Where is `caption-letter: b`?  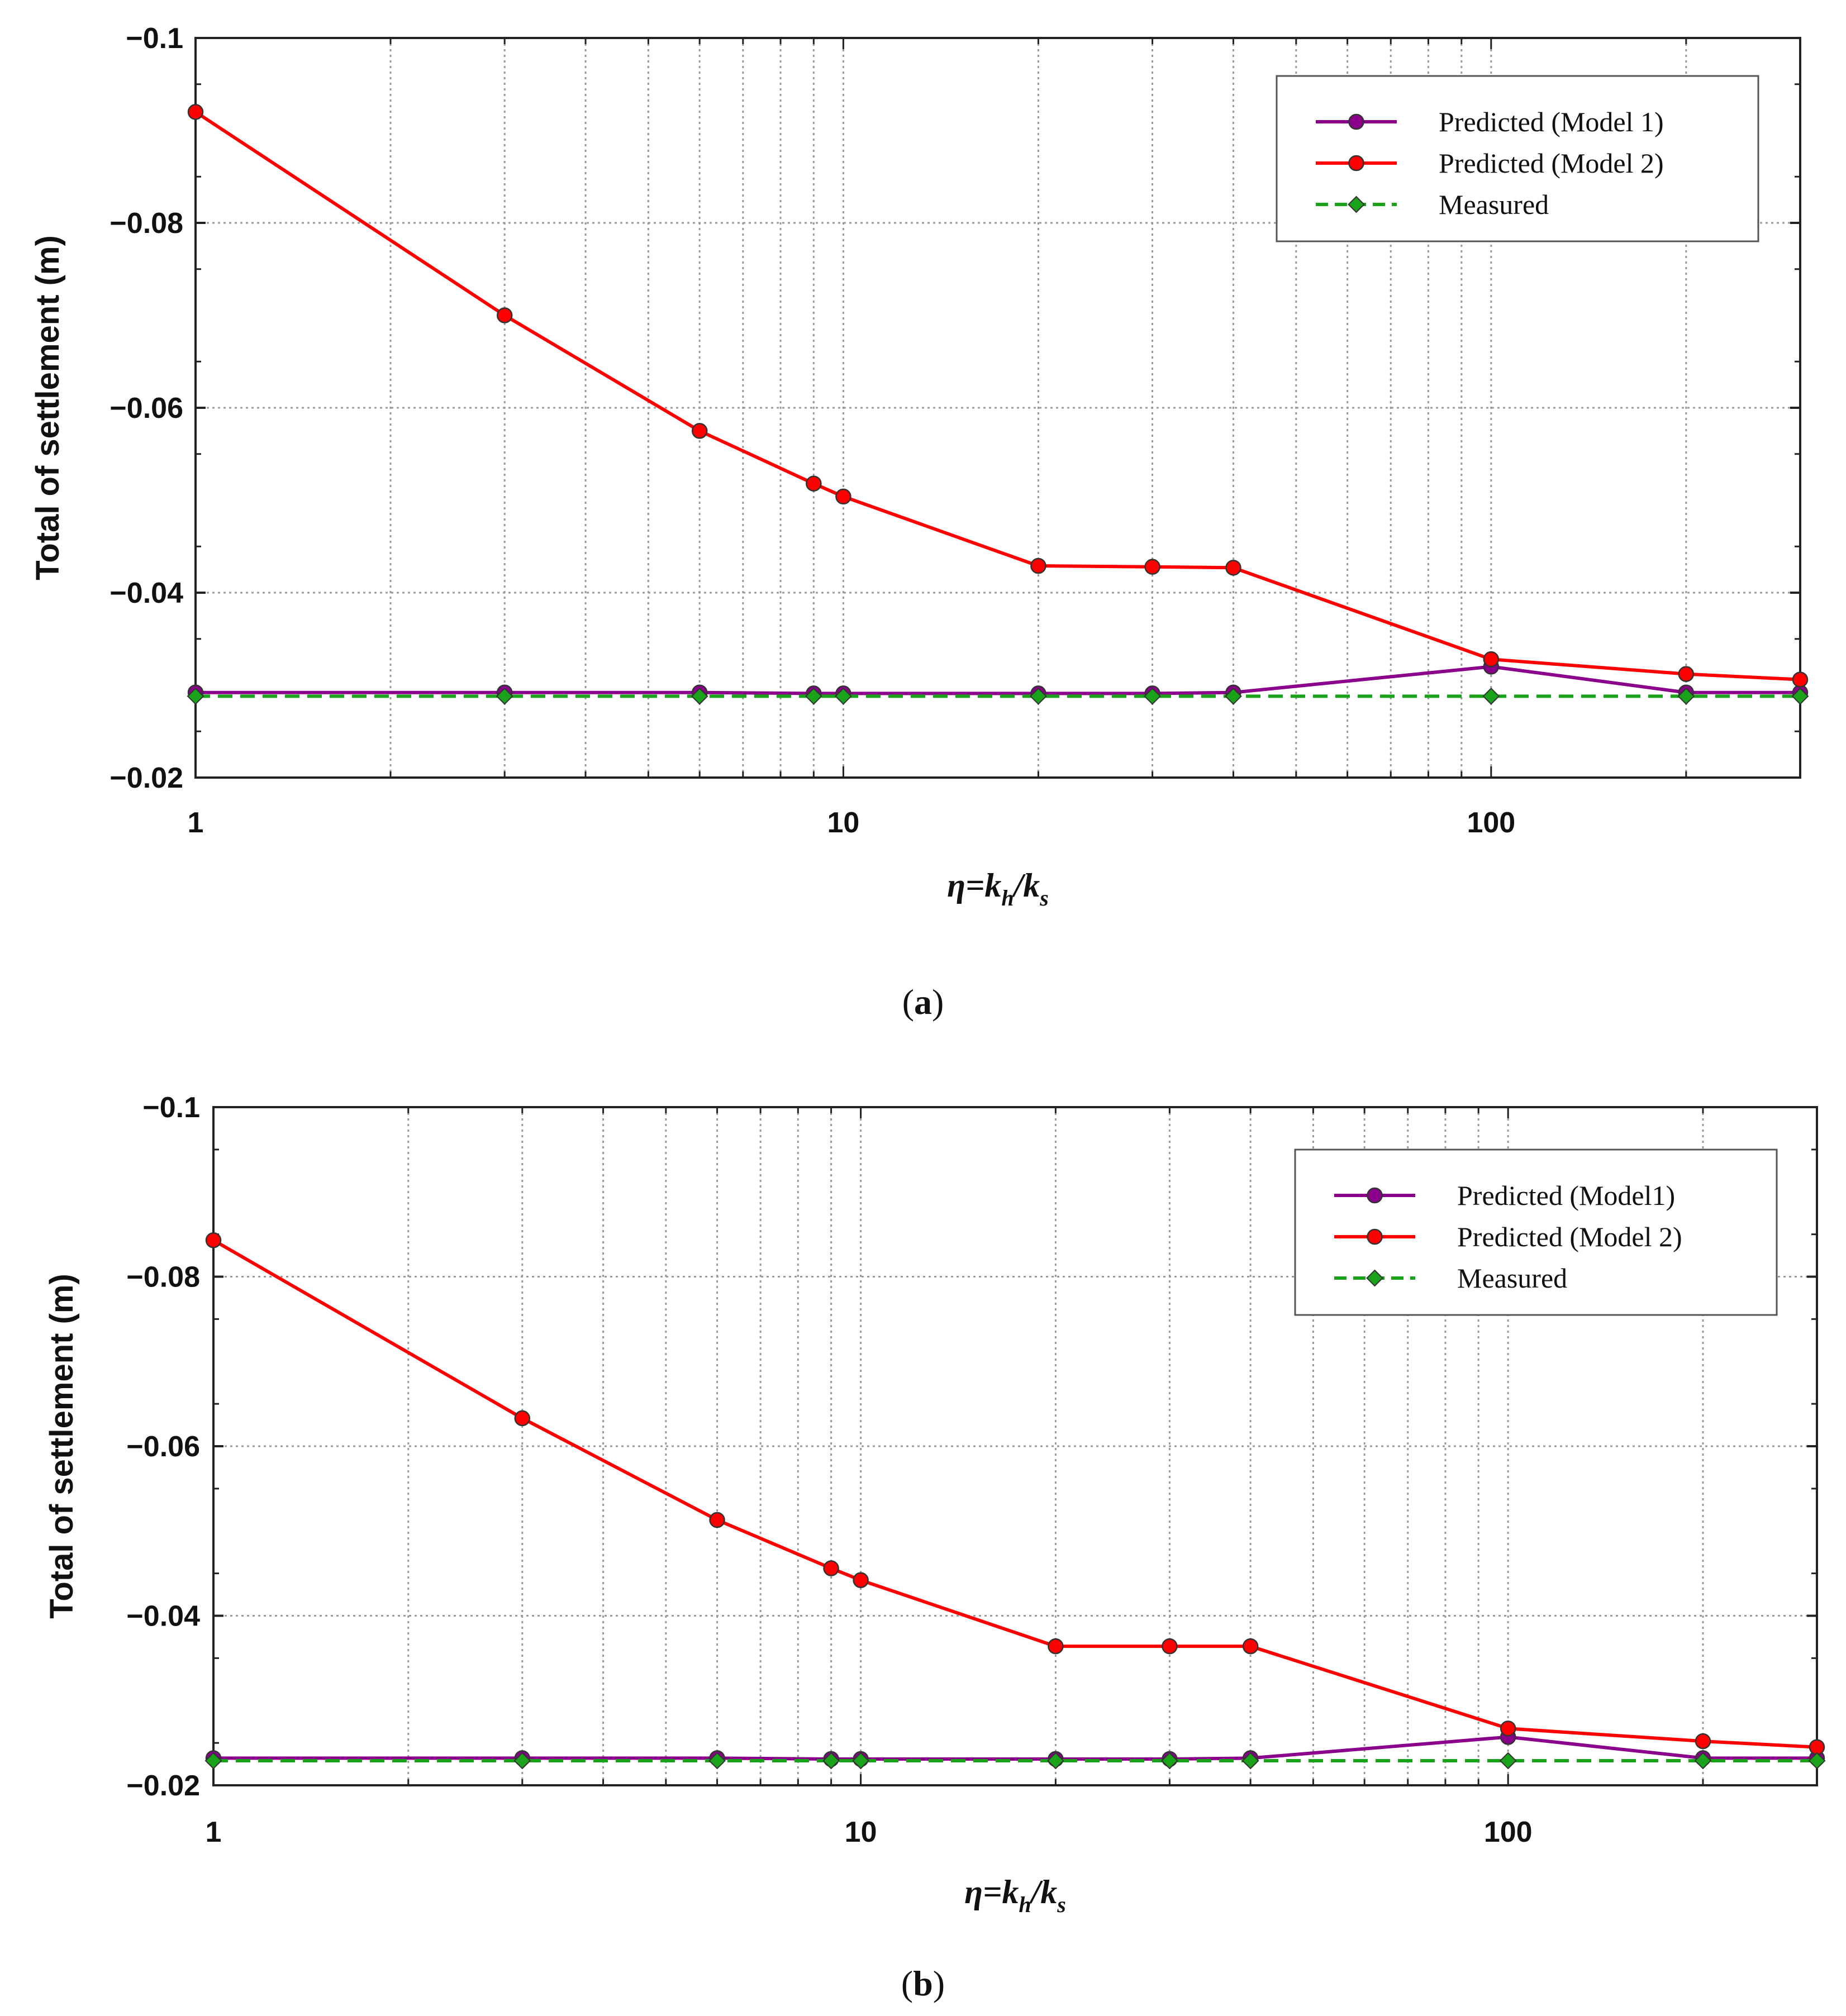
caption-letter: b is located at coordinates (923, 1983).